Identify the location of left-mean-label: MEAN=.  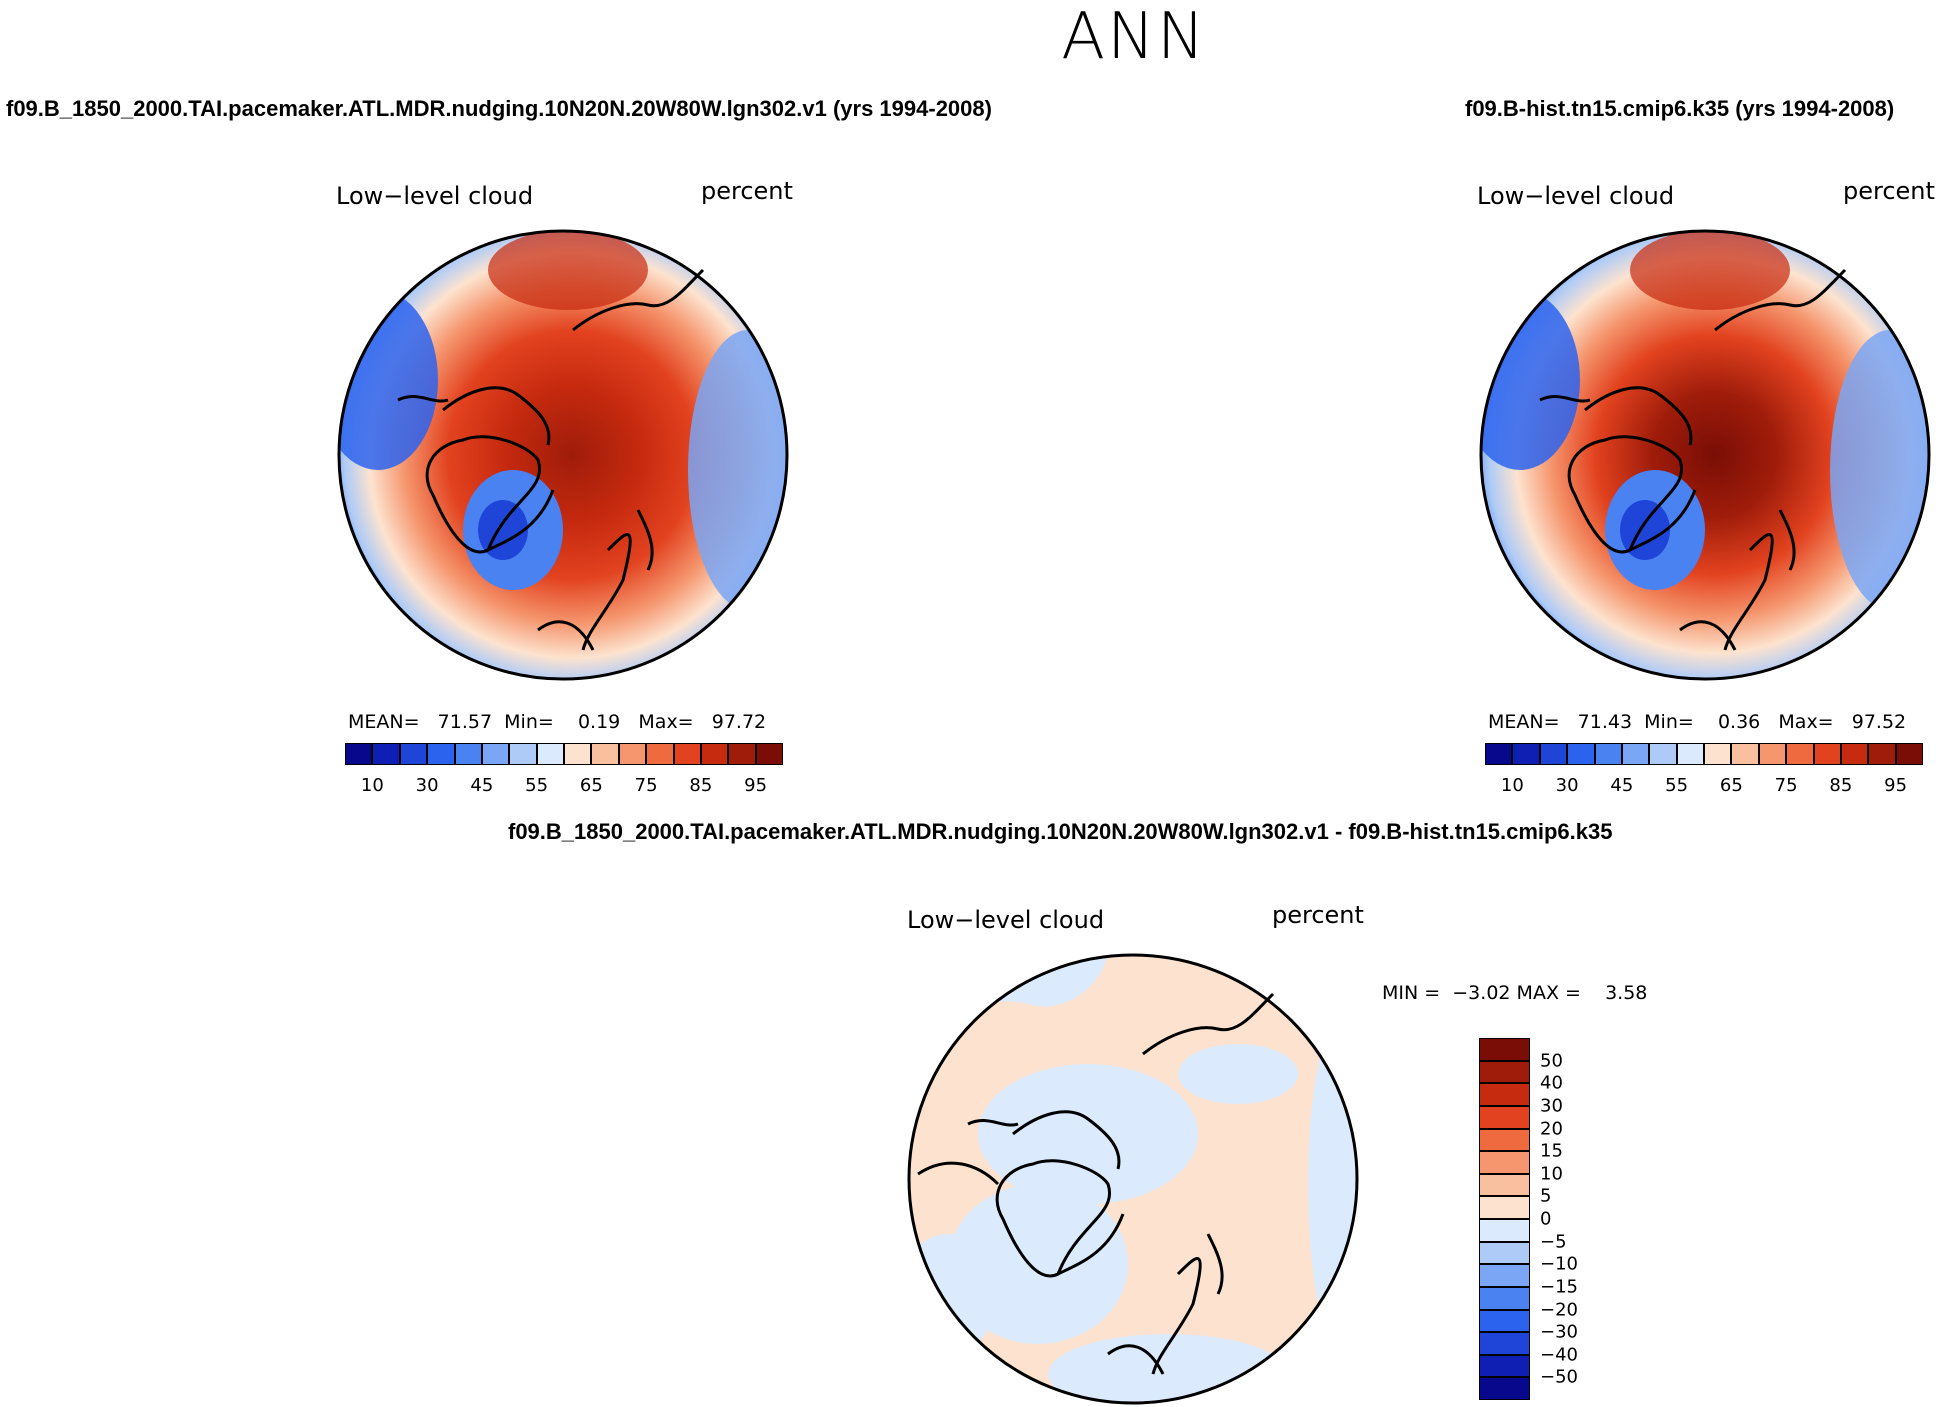
(384, 722).